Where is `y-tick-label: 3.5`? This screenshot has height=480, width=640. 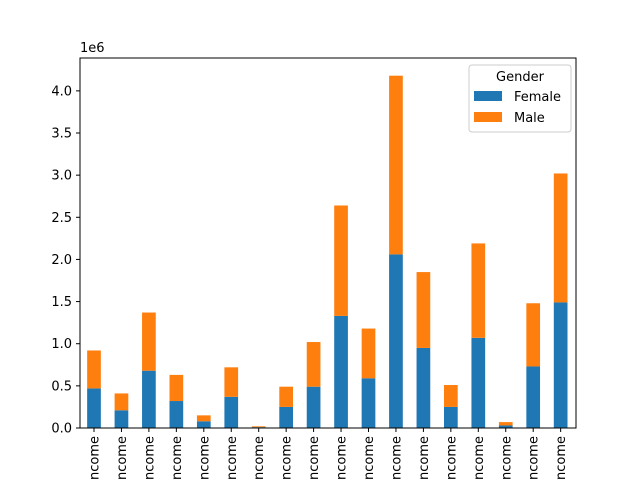 y-tick-label: 3.5 is located at coordinates (61, 134).